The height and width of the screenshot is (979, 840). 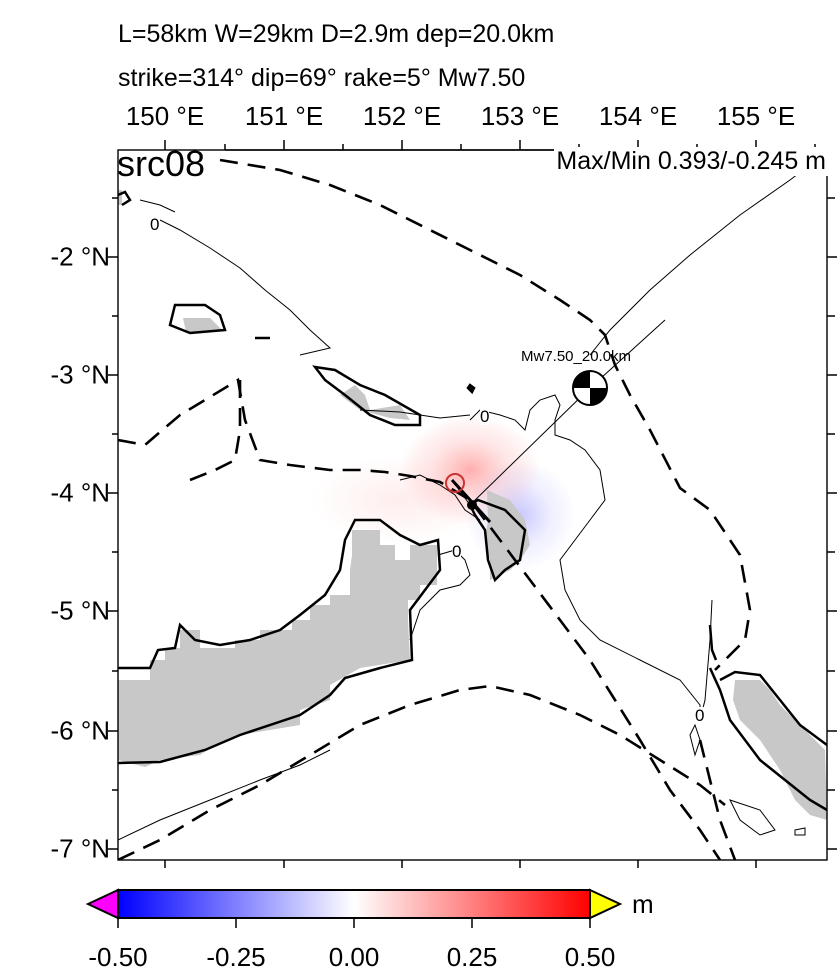 I want to click on lon-label-154: 154 °E, so click(x=638, y=116).